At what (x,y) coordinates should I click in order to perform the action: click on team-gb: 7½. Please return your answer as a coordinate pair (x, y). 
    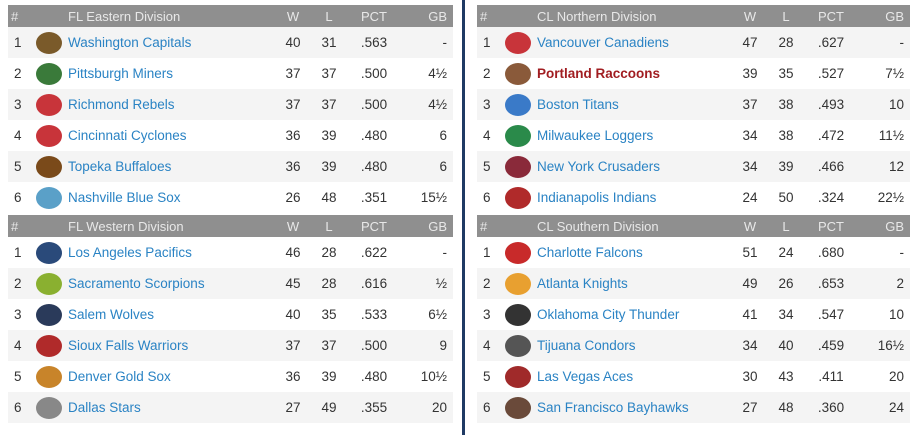
    Looking at the image, I should click on (894, 73).